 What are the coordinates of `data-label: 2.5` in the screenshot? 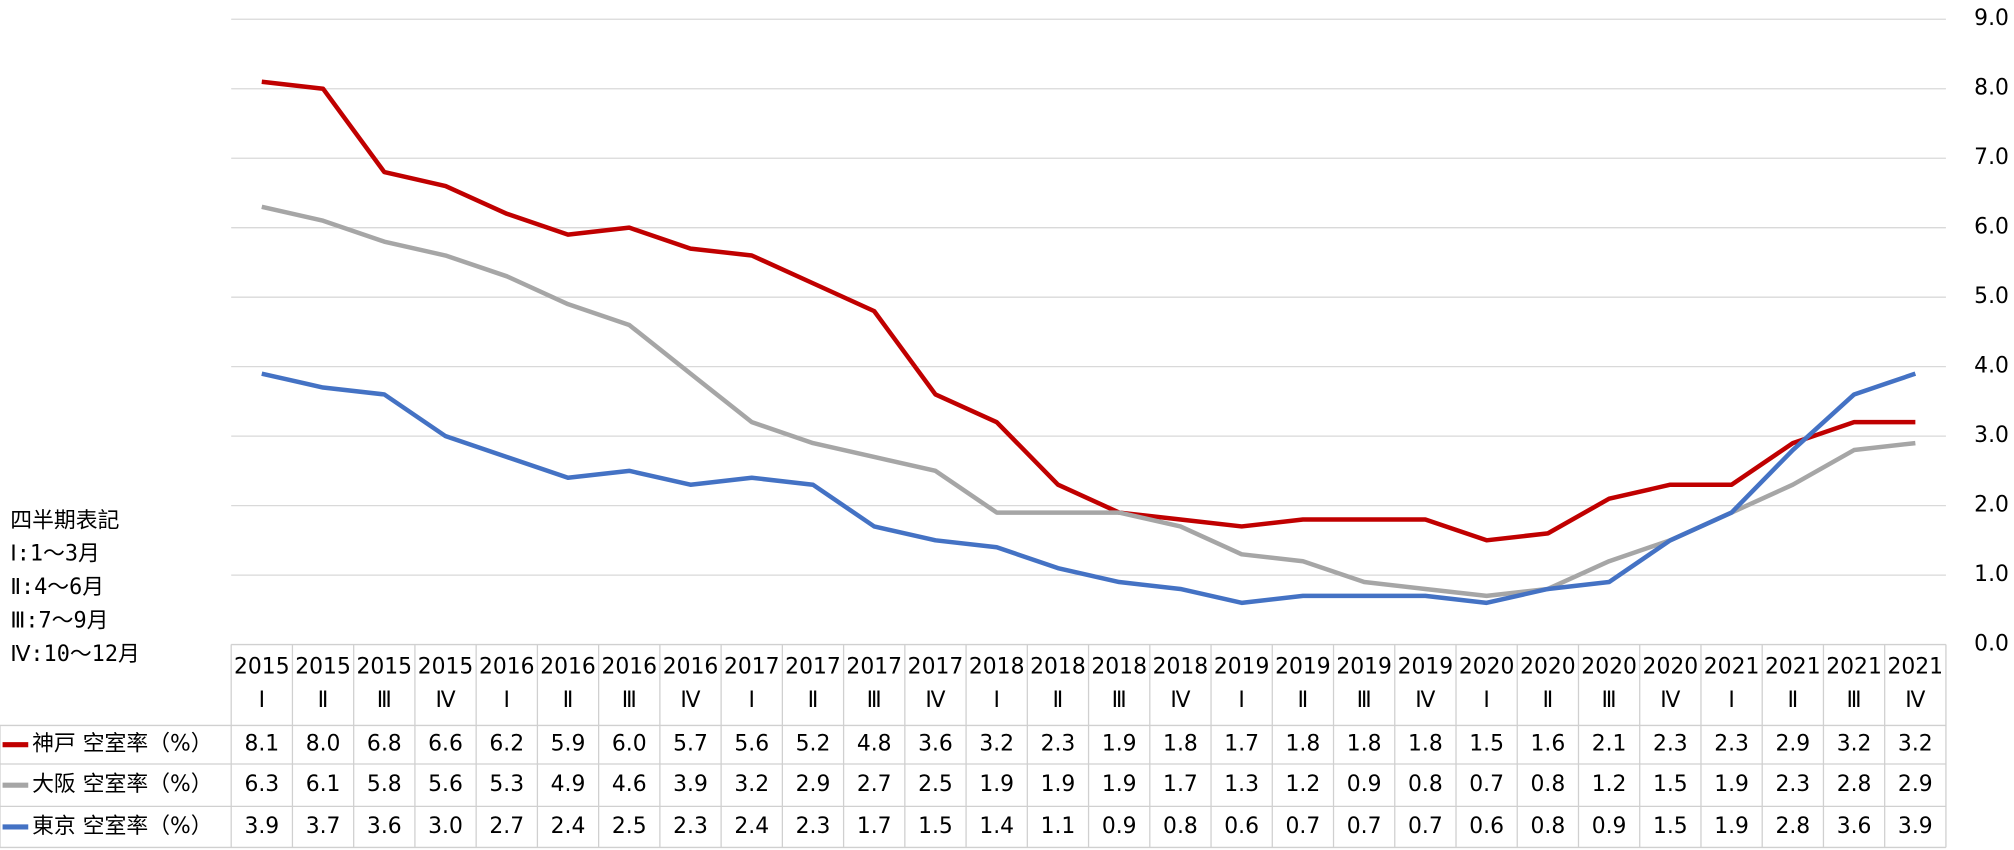 It's located at (629, 826).